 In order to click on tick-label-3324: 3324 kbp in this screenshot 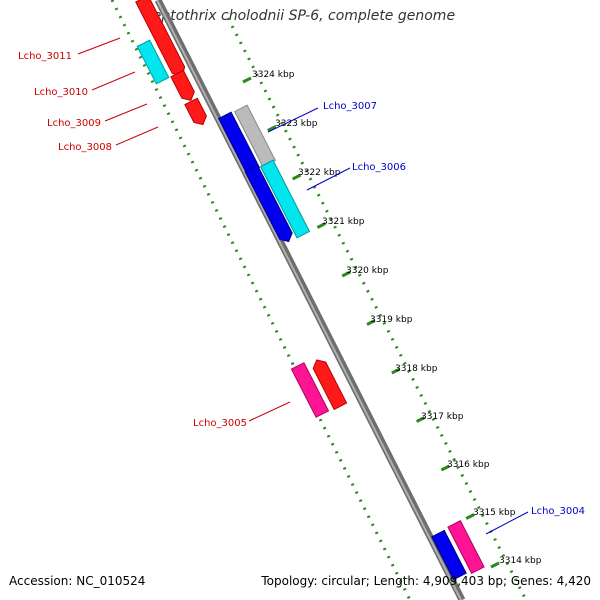, I will do `click(273, 75)`.